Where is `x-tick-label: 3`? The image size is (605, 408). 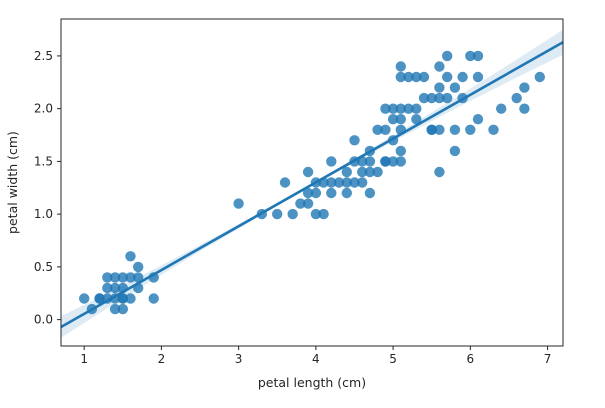
x-tick-label: 3 is located at coordinates (239, 359).